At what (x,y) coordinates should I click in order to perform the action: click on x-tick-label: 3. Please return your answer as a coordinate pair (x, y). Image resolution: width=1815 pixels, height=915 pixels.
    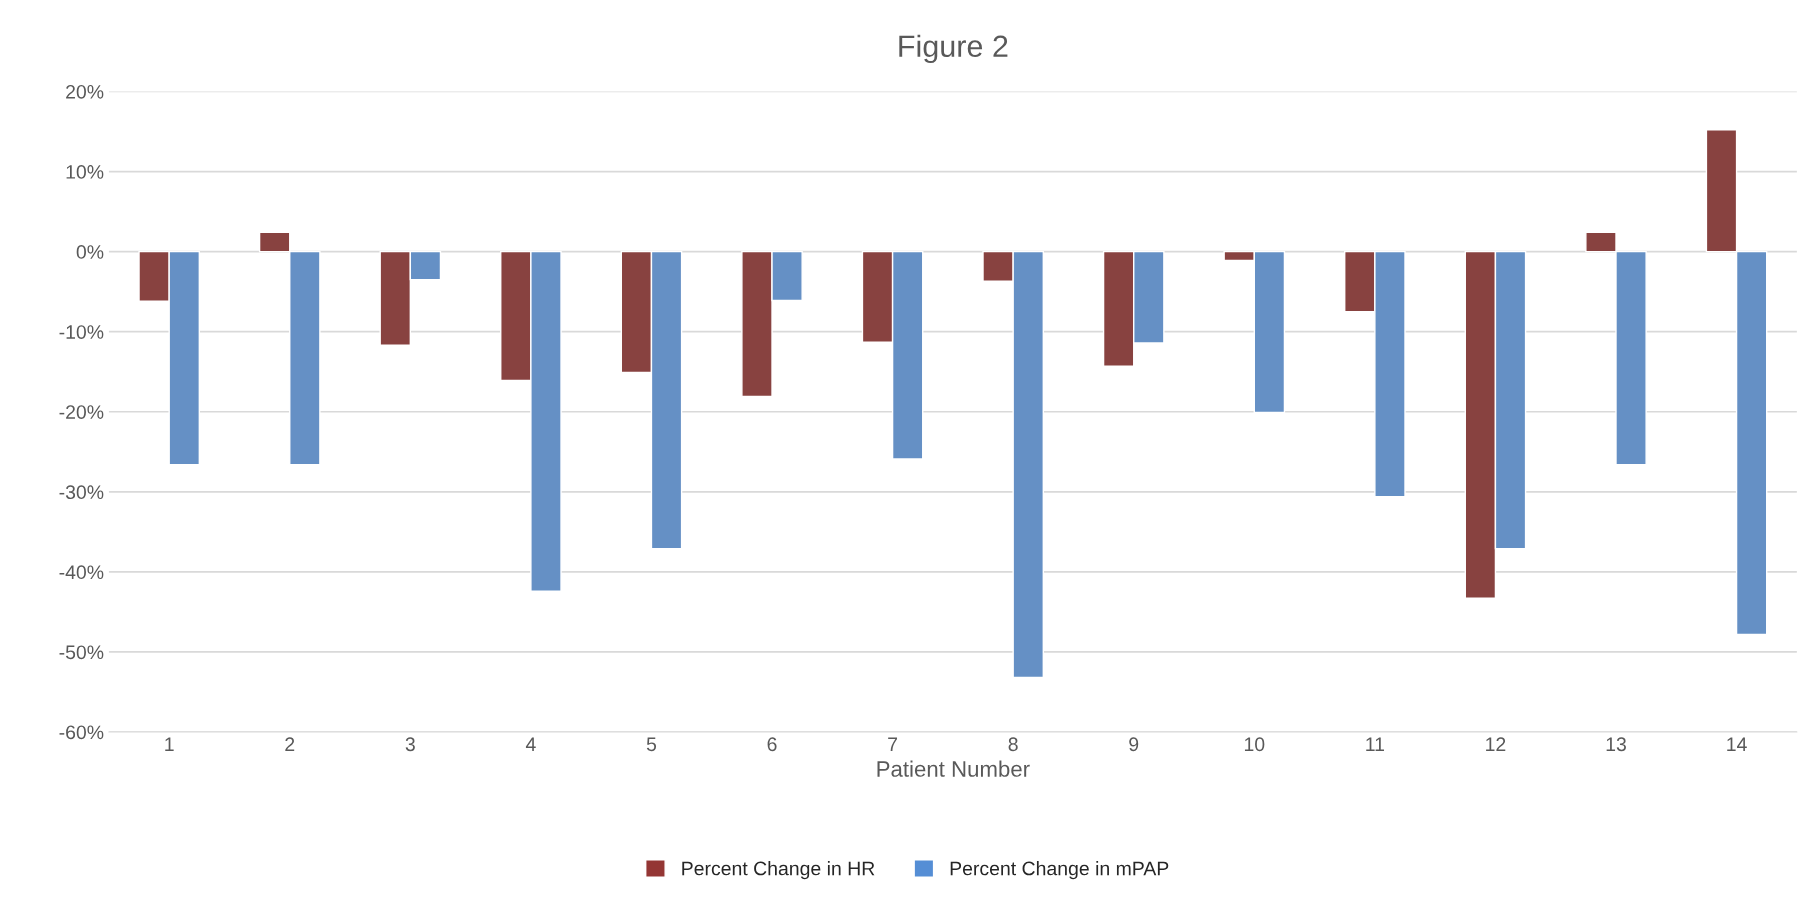
    Looking at the image, I should click on (410, 744).